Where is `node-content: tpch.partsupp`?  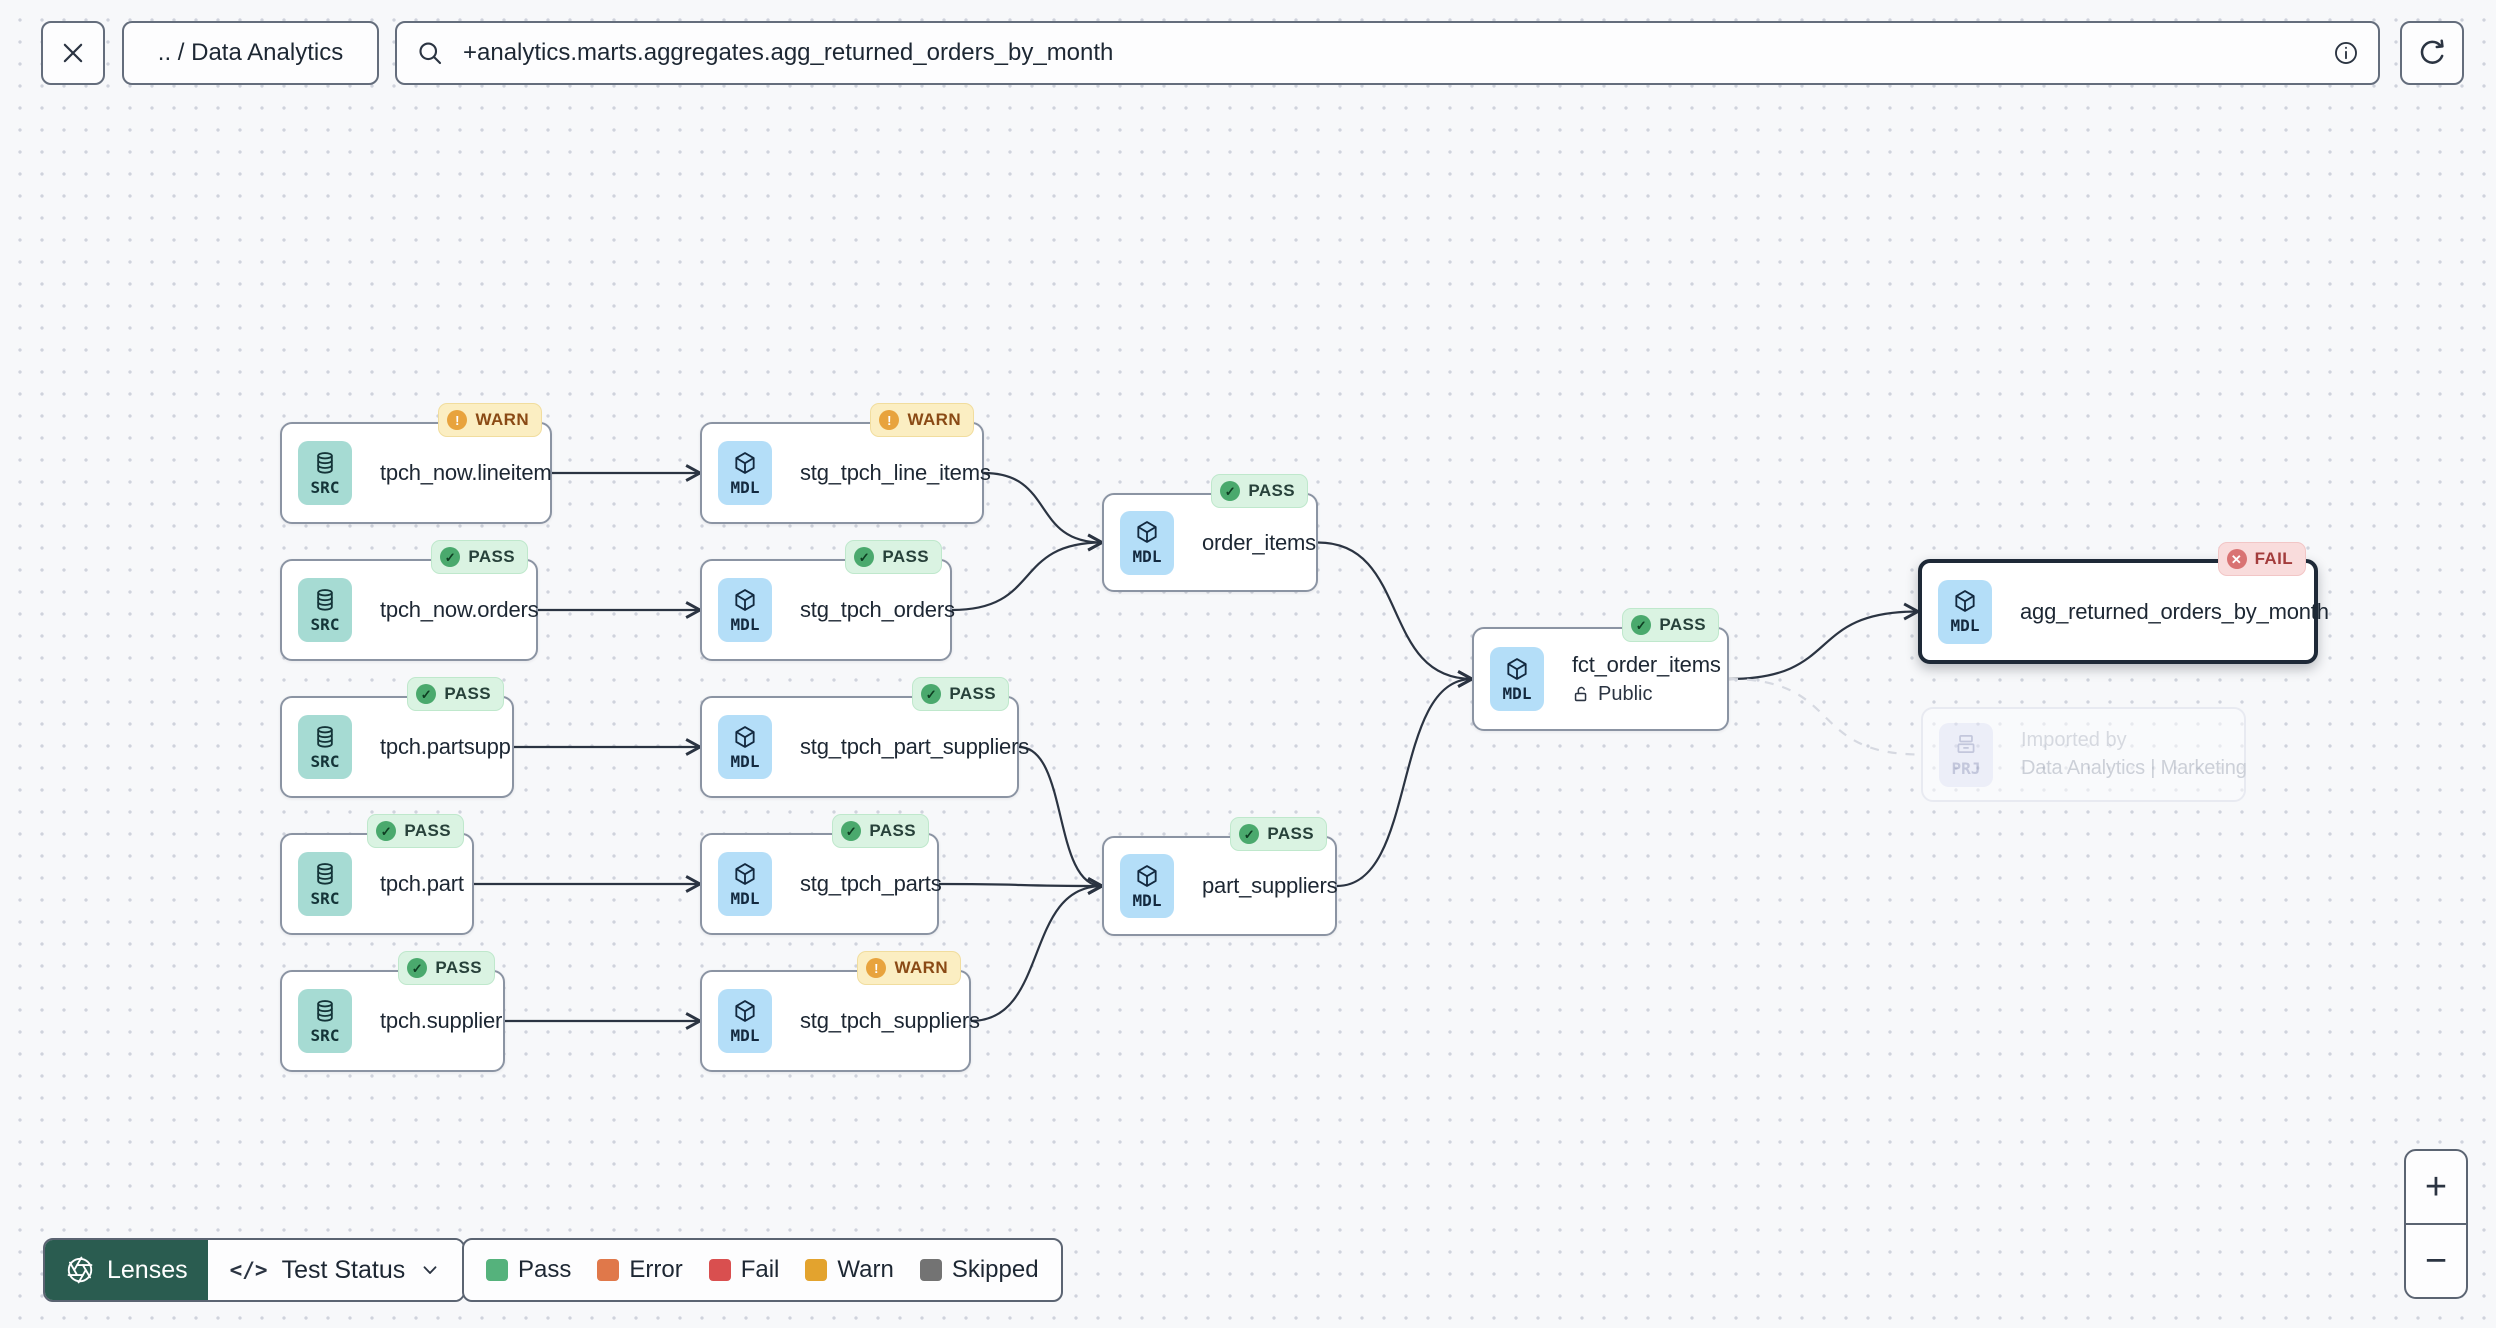
node-content: tpch.partsupp is located at coordinates (445, 747).